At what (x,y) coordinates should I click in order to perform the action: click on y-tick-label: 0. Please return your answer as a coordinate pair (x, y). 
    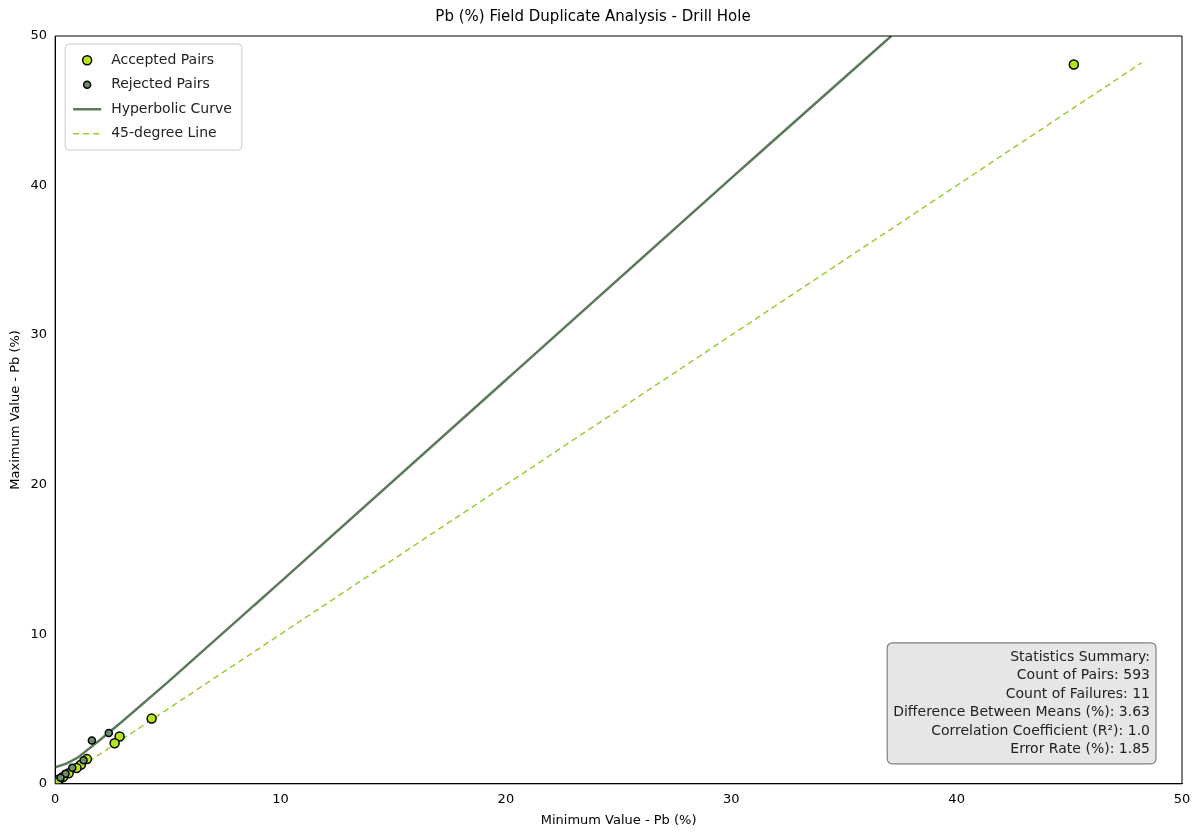
    Looking at the image, I should click on (43, 783).